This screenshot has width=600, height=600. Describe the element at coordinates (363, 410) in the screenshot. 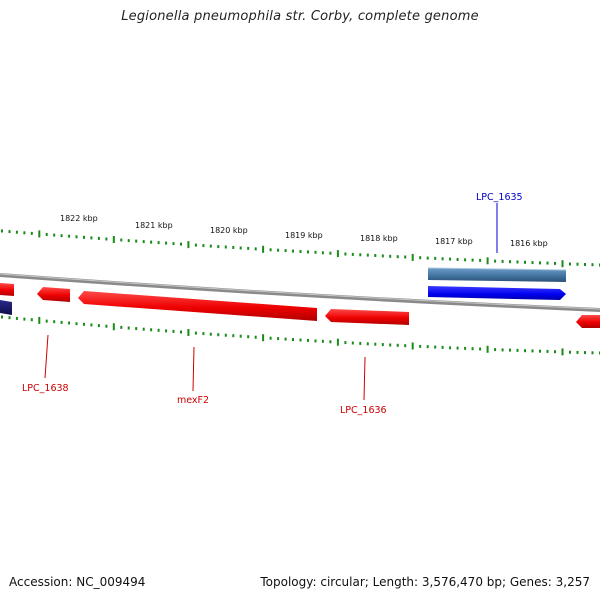

I see `gene-label-lpc-1636: LPC_1636` at that location.